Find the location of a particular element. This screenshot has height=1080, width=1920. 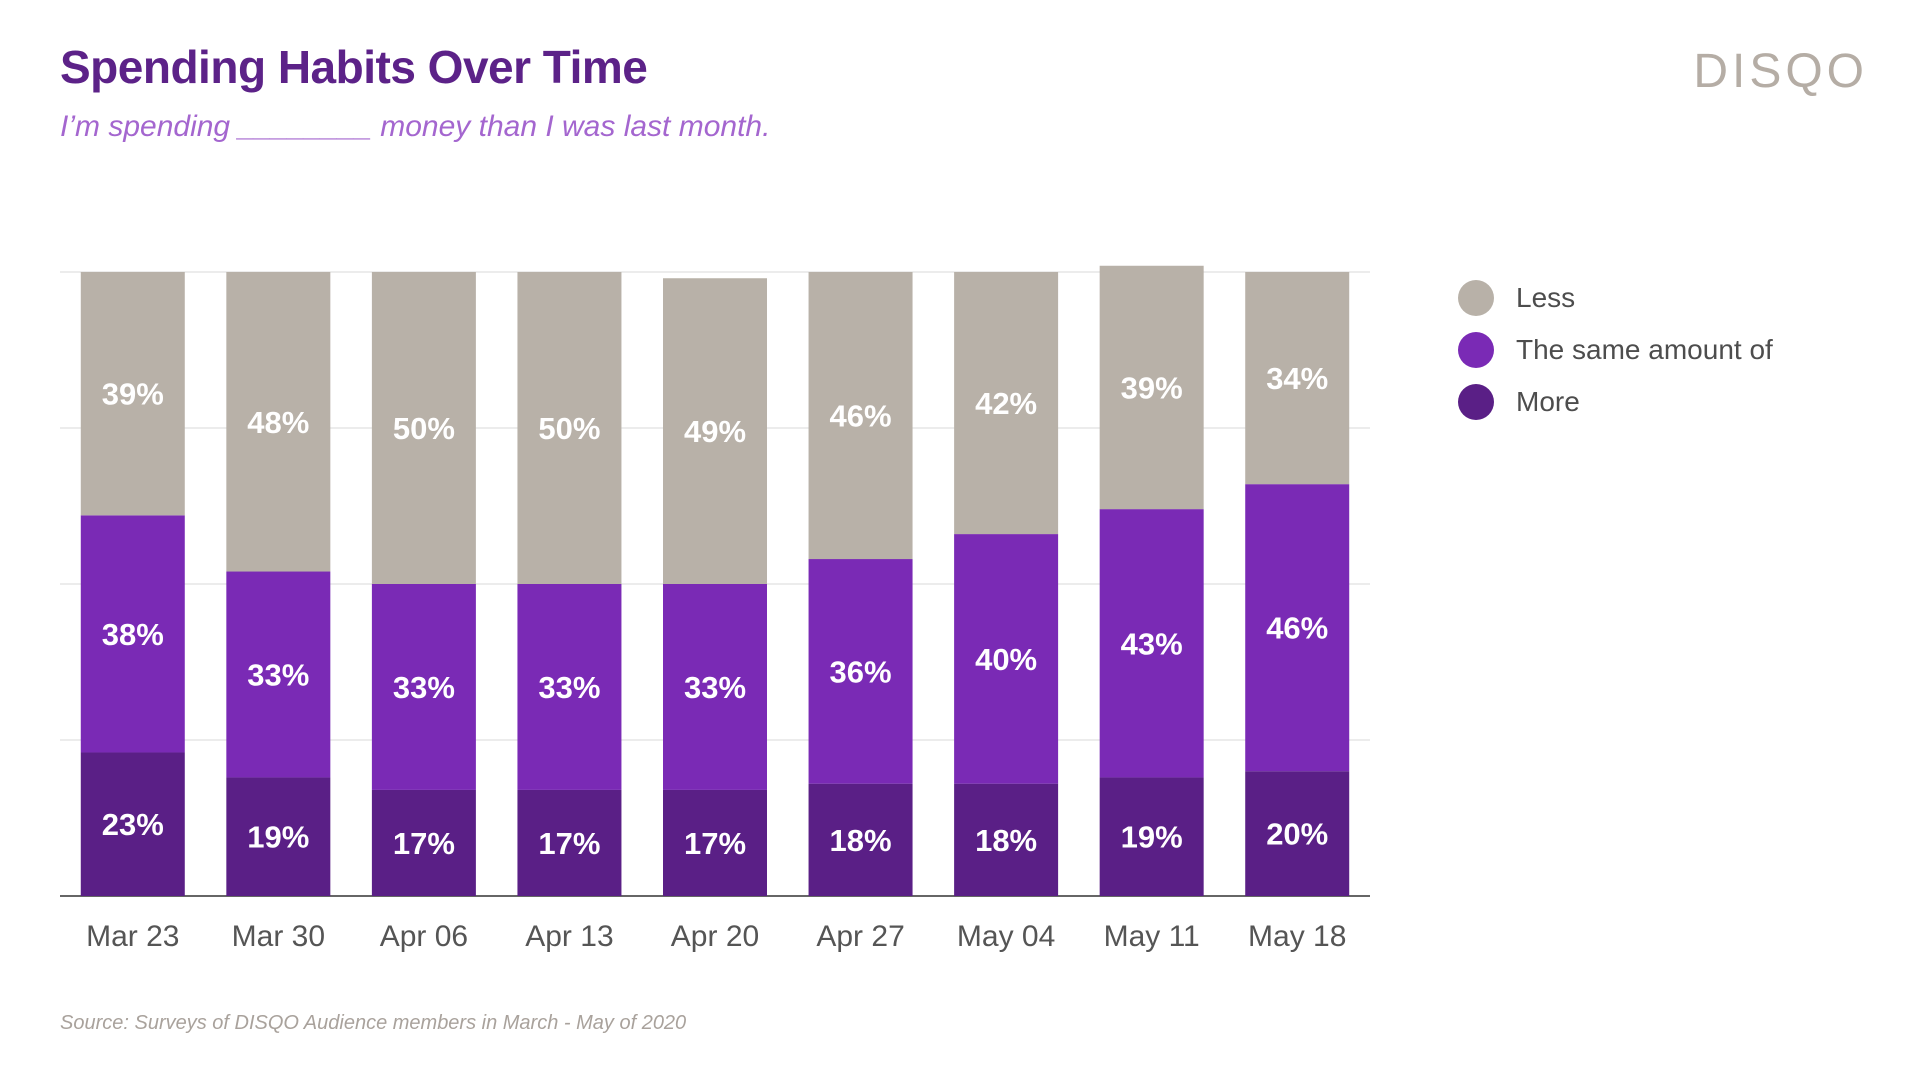

disqo-logo: DISQO is located at coordinates (1780, 71).